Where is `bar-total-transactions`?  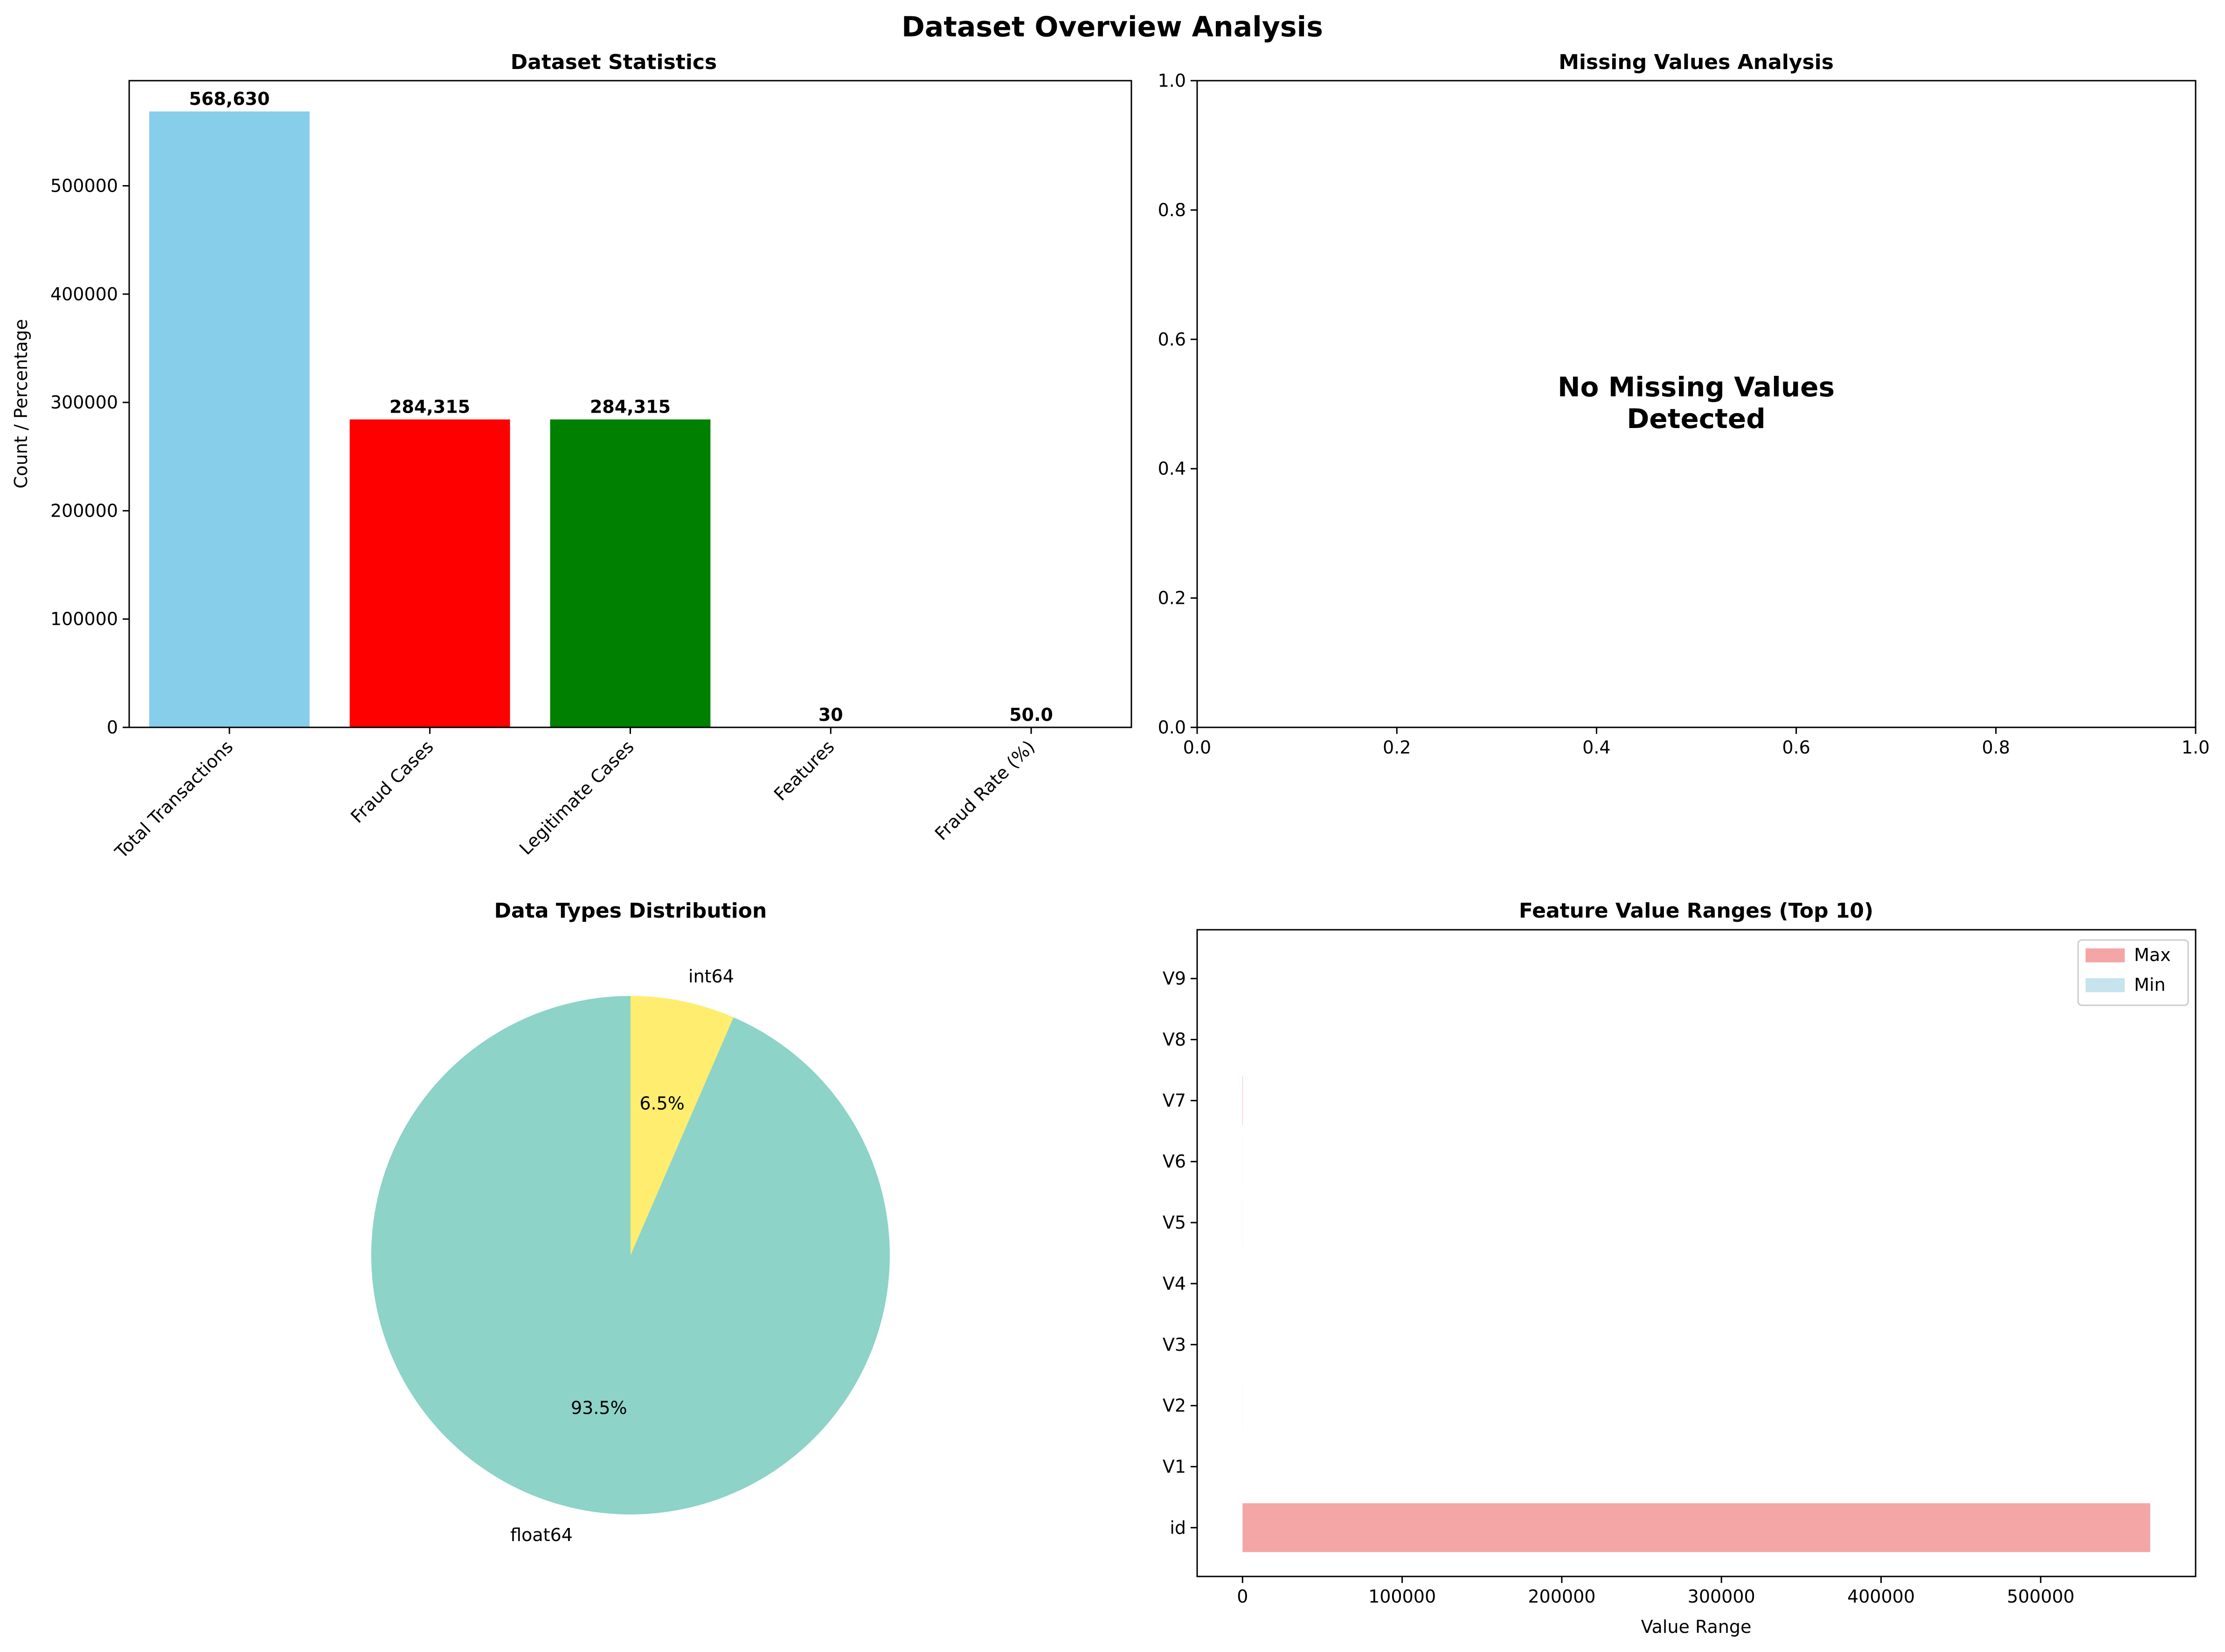
bar-total-transactions is located at coordinates (230, 419).